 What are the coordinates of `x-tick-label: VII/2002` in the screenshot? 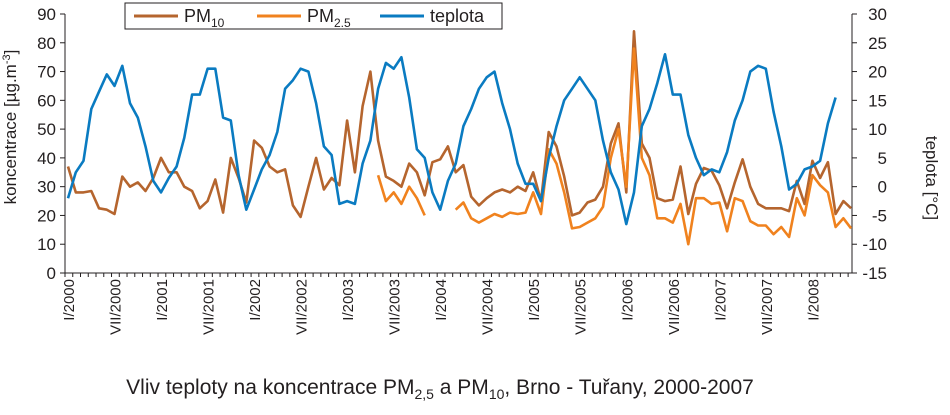 It's located at (302, 307).